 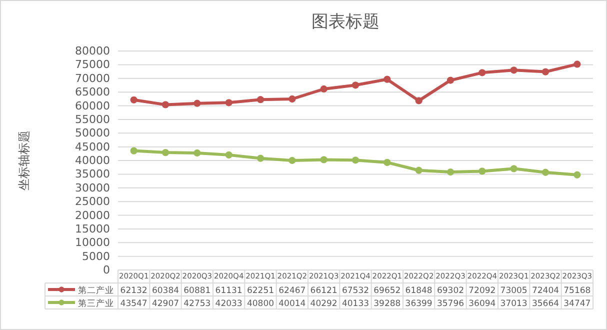 What do you see at coordinates (92, 187) in the screenshot?
I see `y-tick-label: 30000` at bounding box center [92, 187].